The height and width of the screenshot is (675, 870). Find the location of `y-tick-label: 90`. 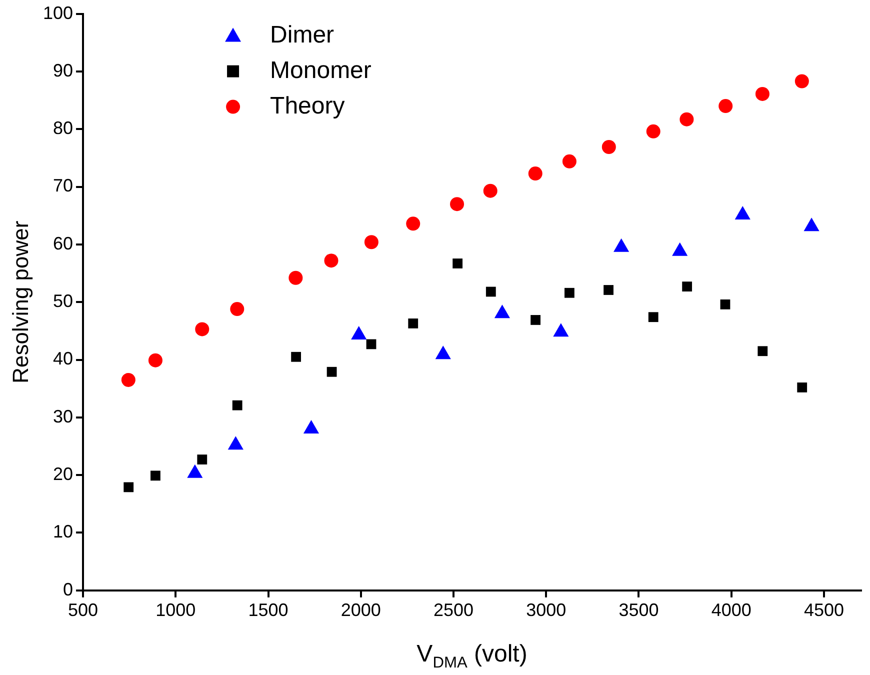

y-tick-label: 90 is located at coordinates (63, 70).